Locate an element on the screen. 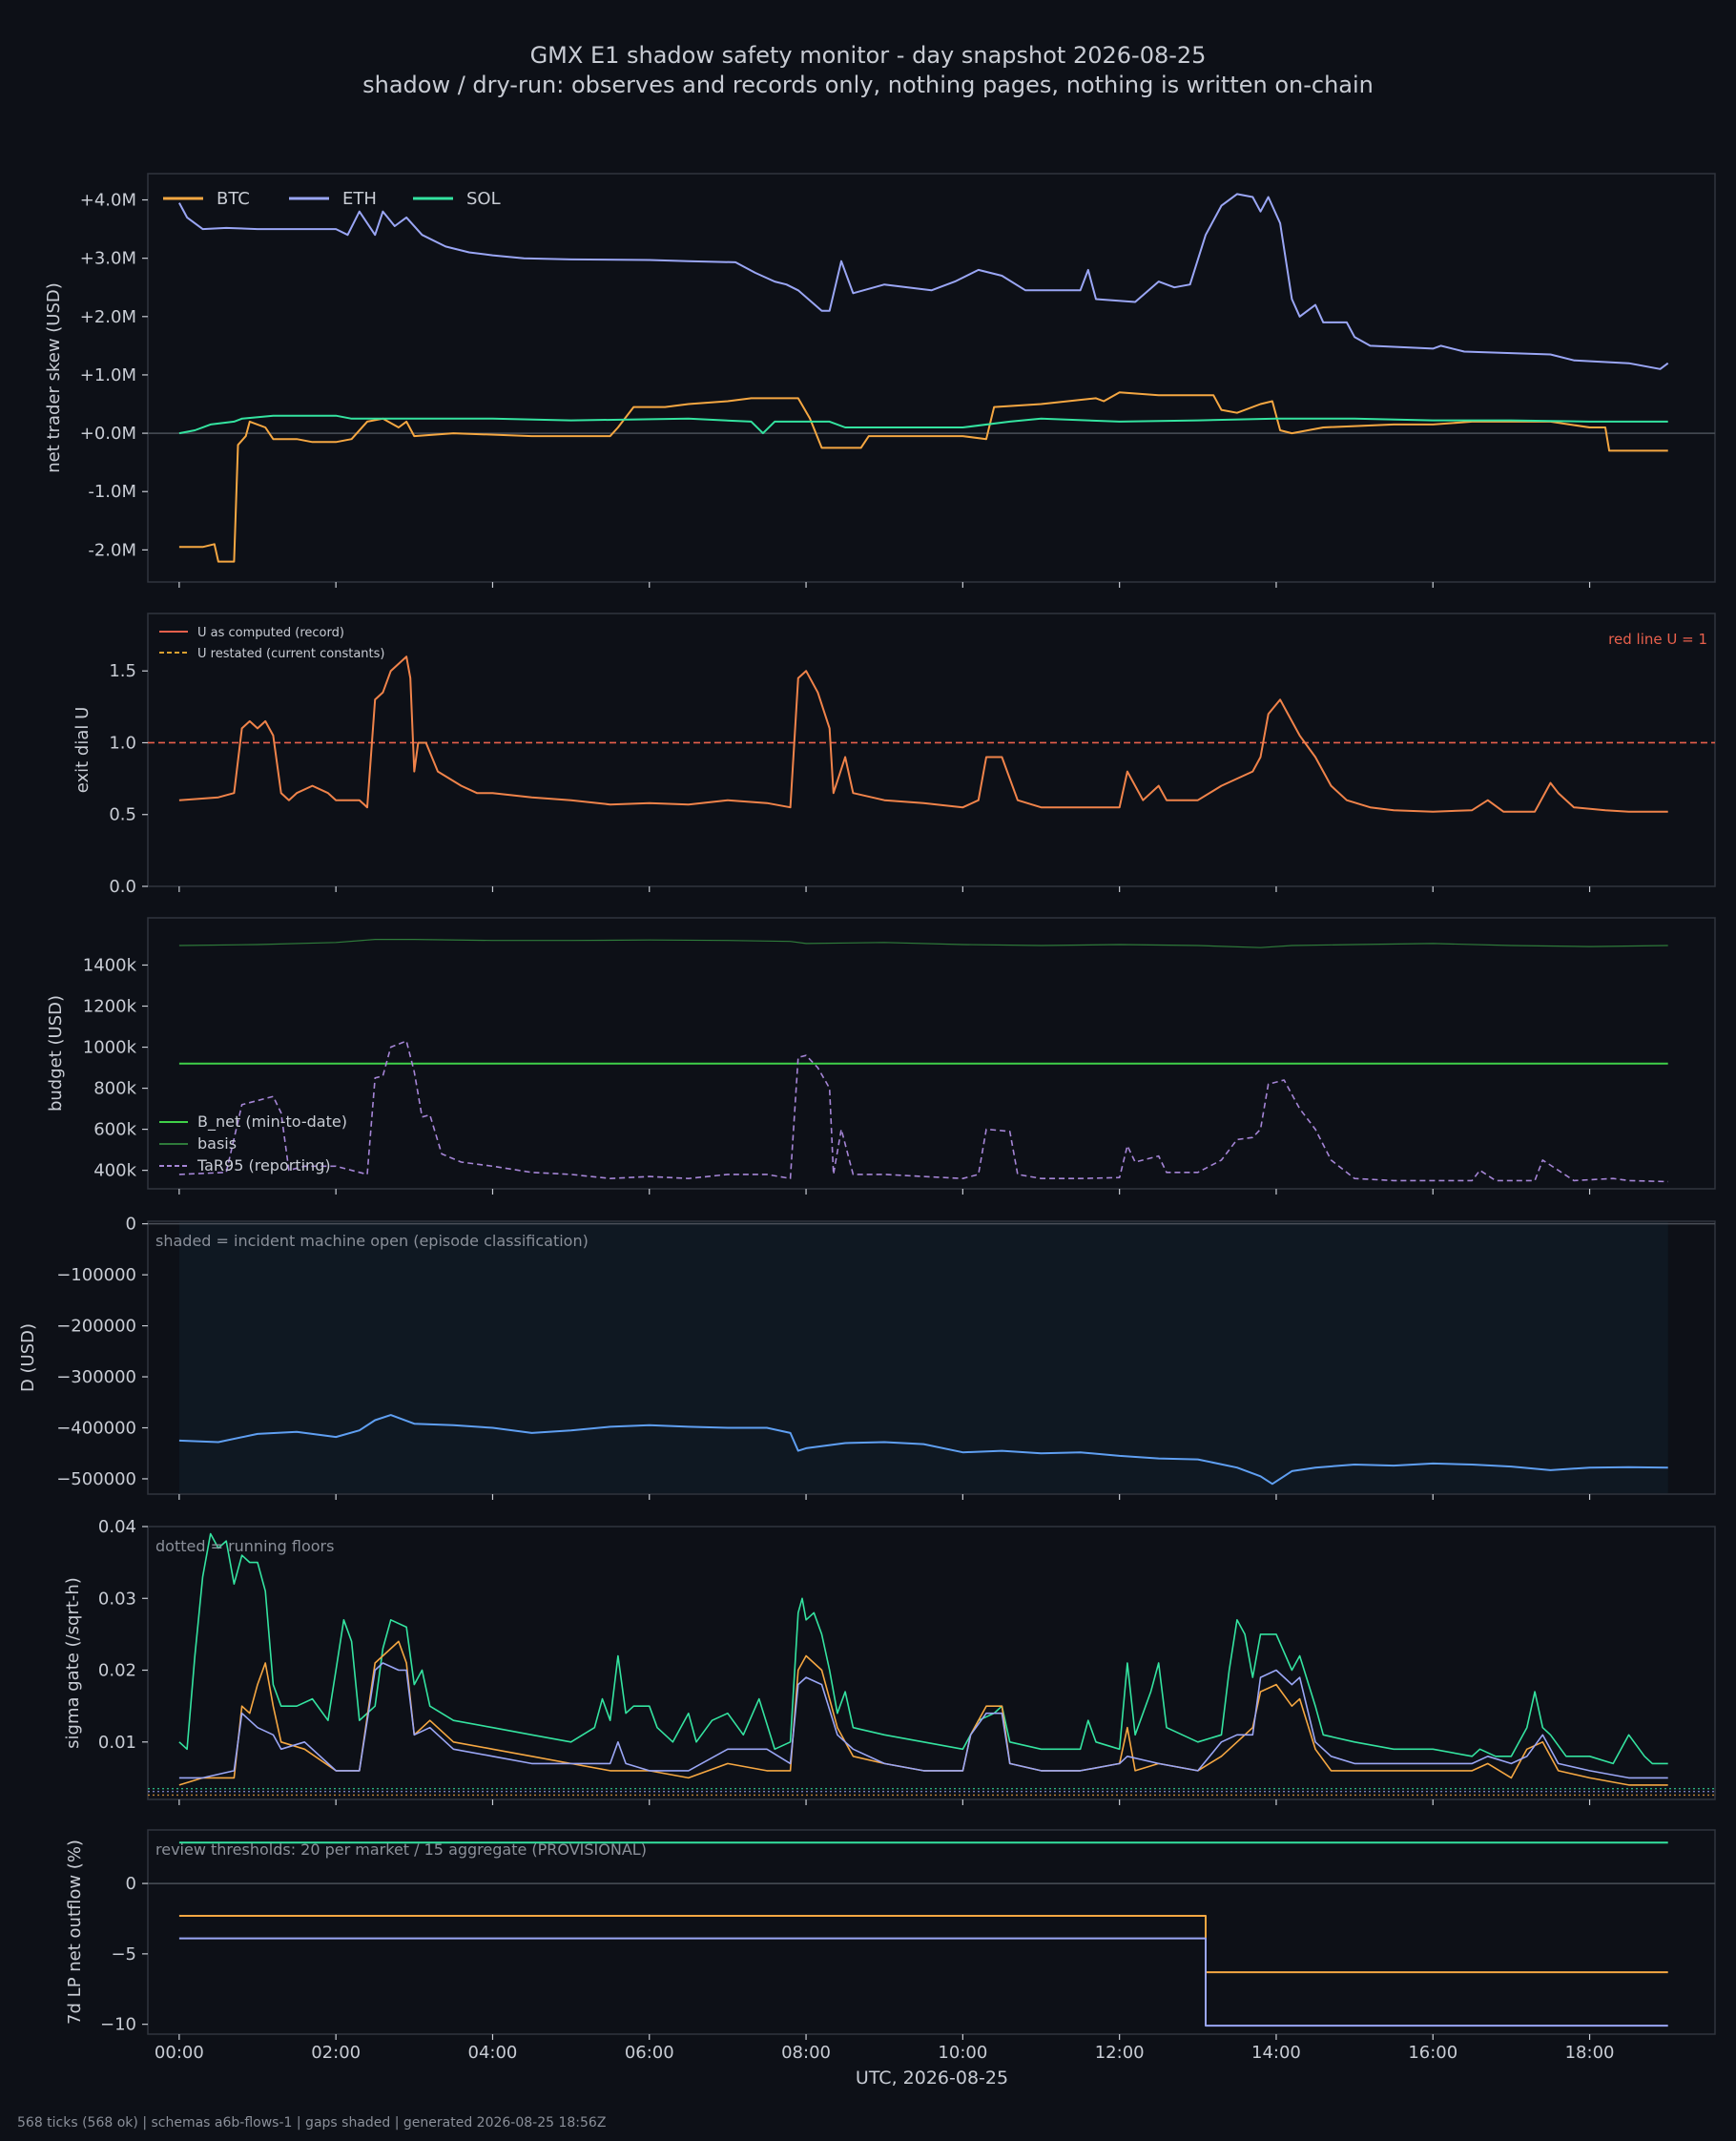 This screenshot has height=2141, width=1736. legend-label-u-as-computed-record: U as computed (record) is located at coordinates (270, 633).